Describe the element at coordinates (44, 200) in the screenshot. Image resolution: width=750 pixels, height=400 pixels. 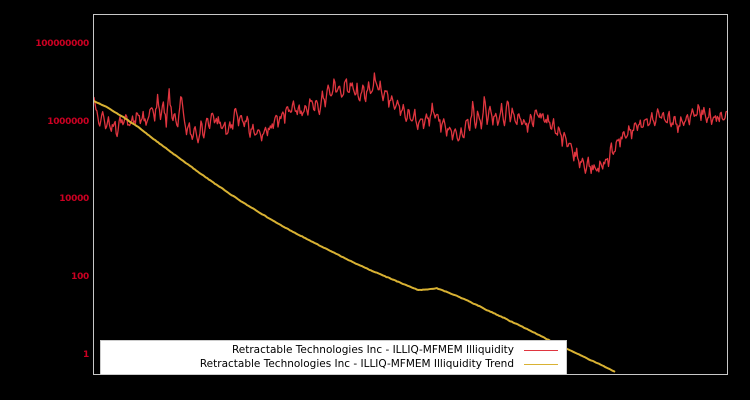
I see `y-axis-tick-labels: 100000000 1000000 10000 100 1` at that location.